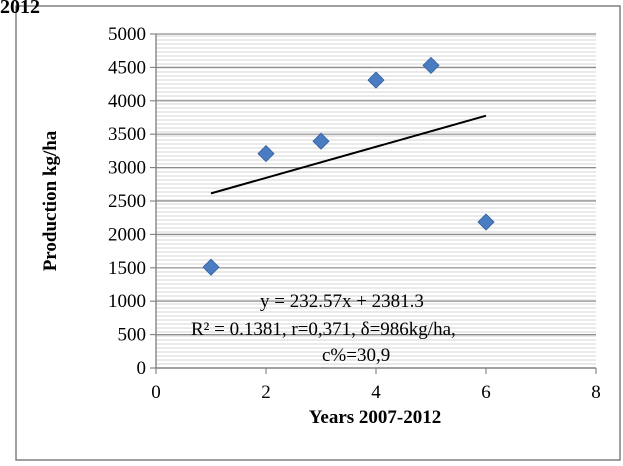 The height and width of the screenshot is (466, 623). Describe the element at coordinates (486, 392) in the screenshot. I see `x-tick-label: 6` at that location.